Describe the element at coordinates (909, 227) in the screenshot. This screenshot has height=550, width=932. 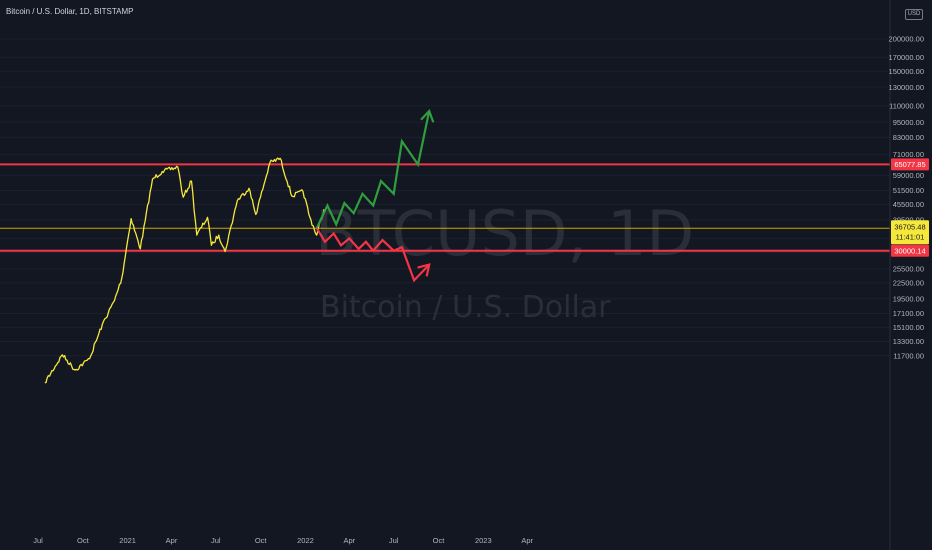
I see `current-price-text: 36705.48` at that location.